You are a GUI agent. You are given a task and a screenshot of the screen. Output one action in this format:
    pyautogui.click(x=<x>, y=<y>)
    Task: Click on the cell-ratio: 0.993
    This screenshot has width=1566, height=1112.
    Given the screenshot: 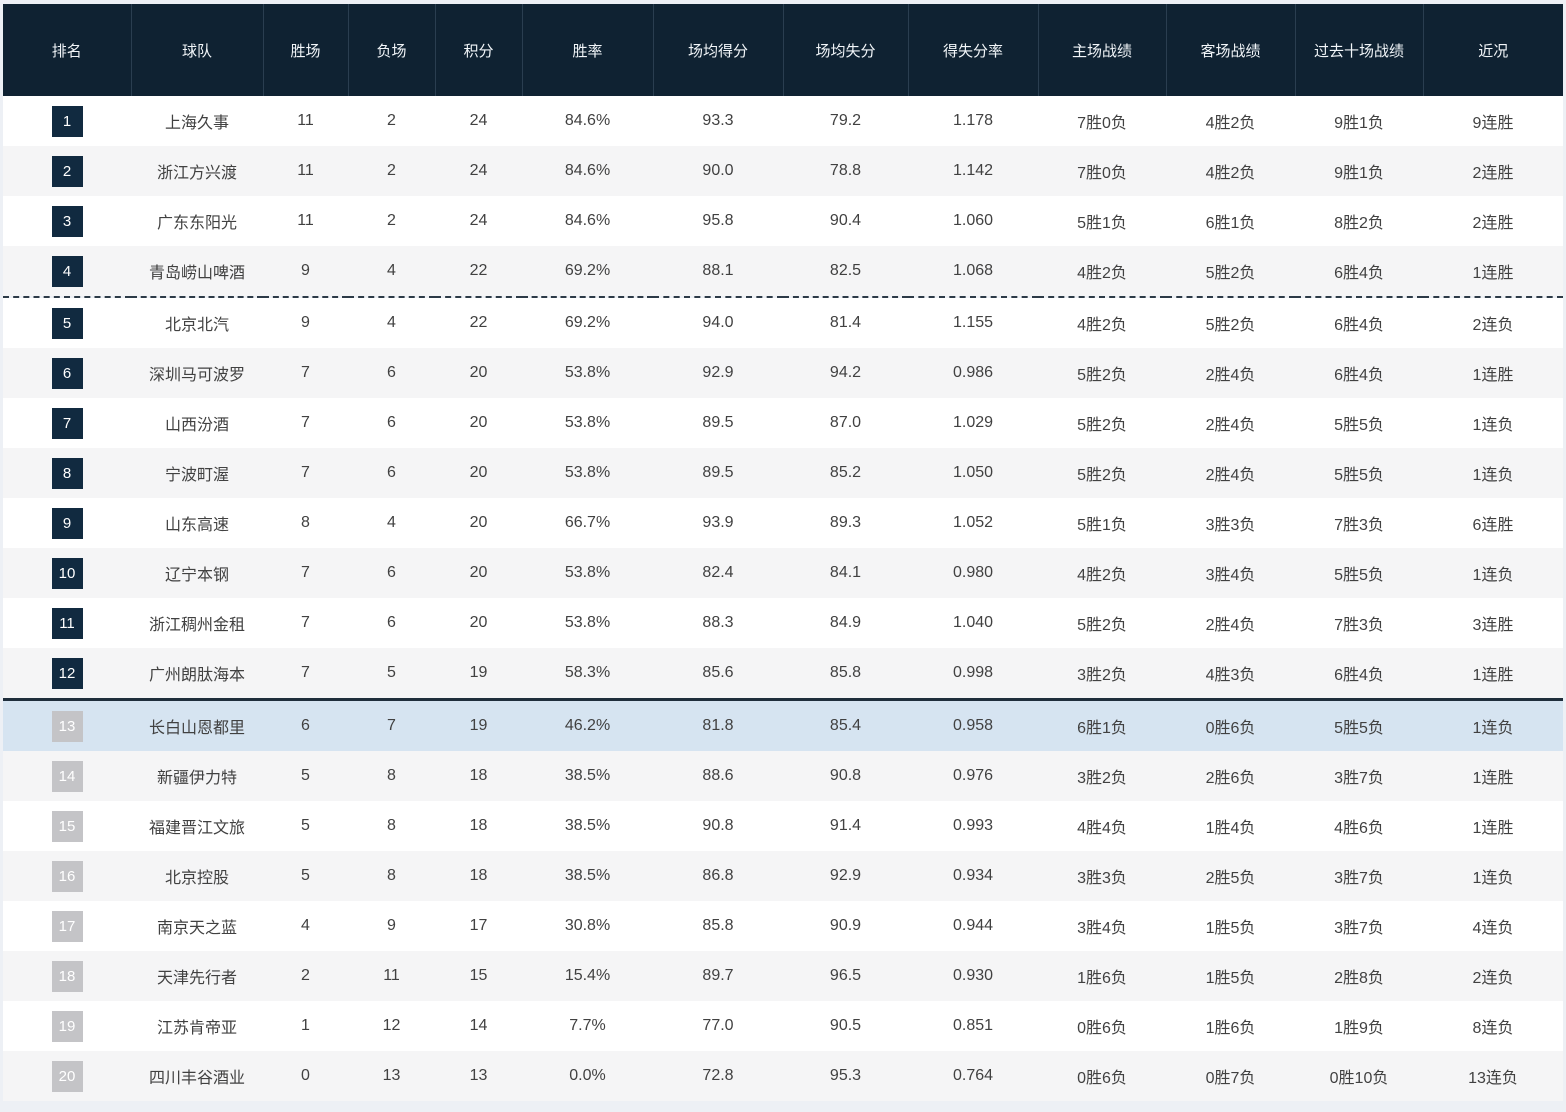 What is the action you would take?
    pyautogui.click(x=973, y=825)
    